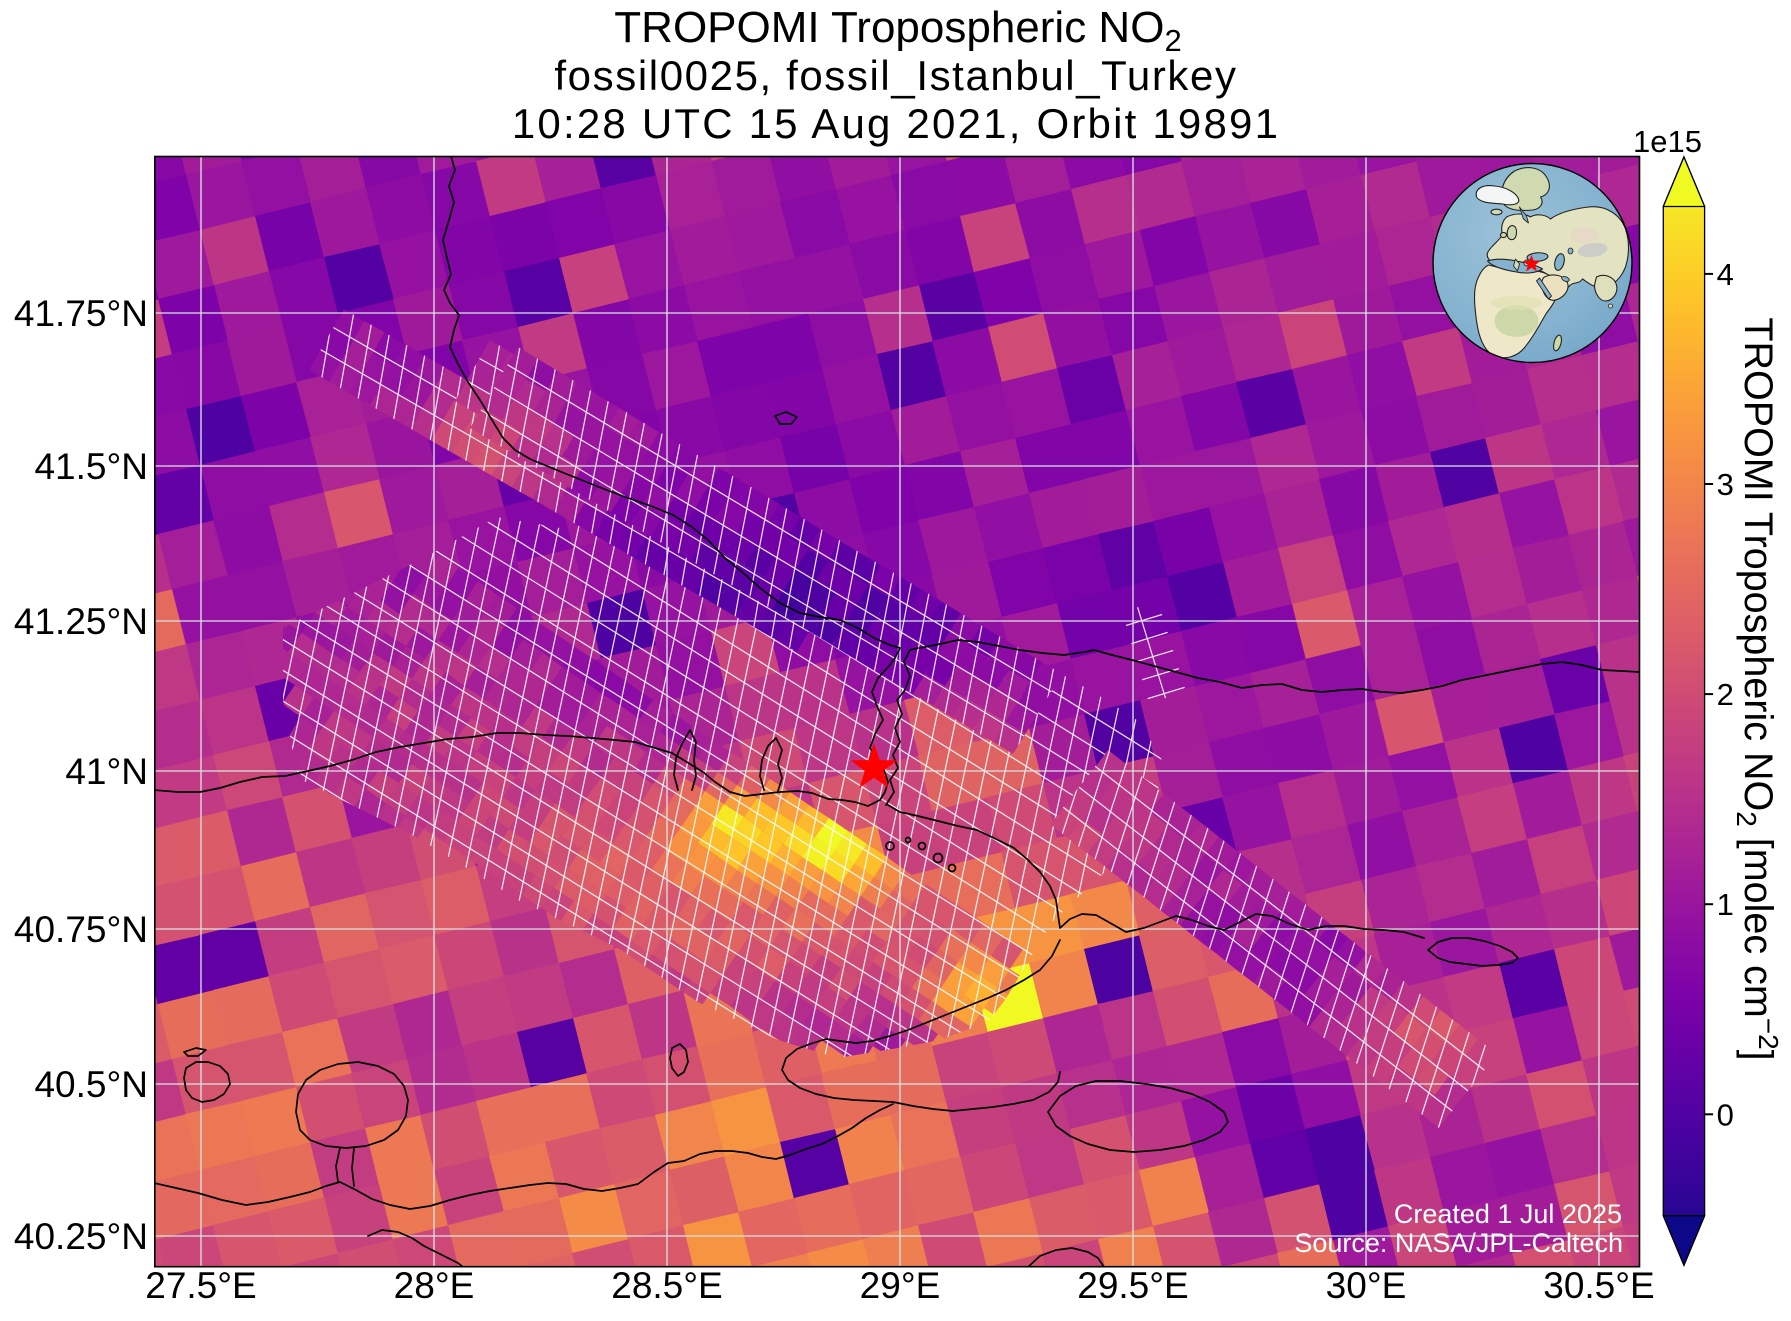 The image size is (1791, 1321). What do you see at coordinates (1599, 1285) in the screenshot?
I see `svg-text: 30.5°E` at bounding box center [1599, 1285].